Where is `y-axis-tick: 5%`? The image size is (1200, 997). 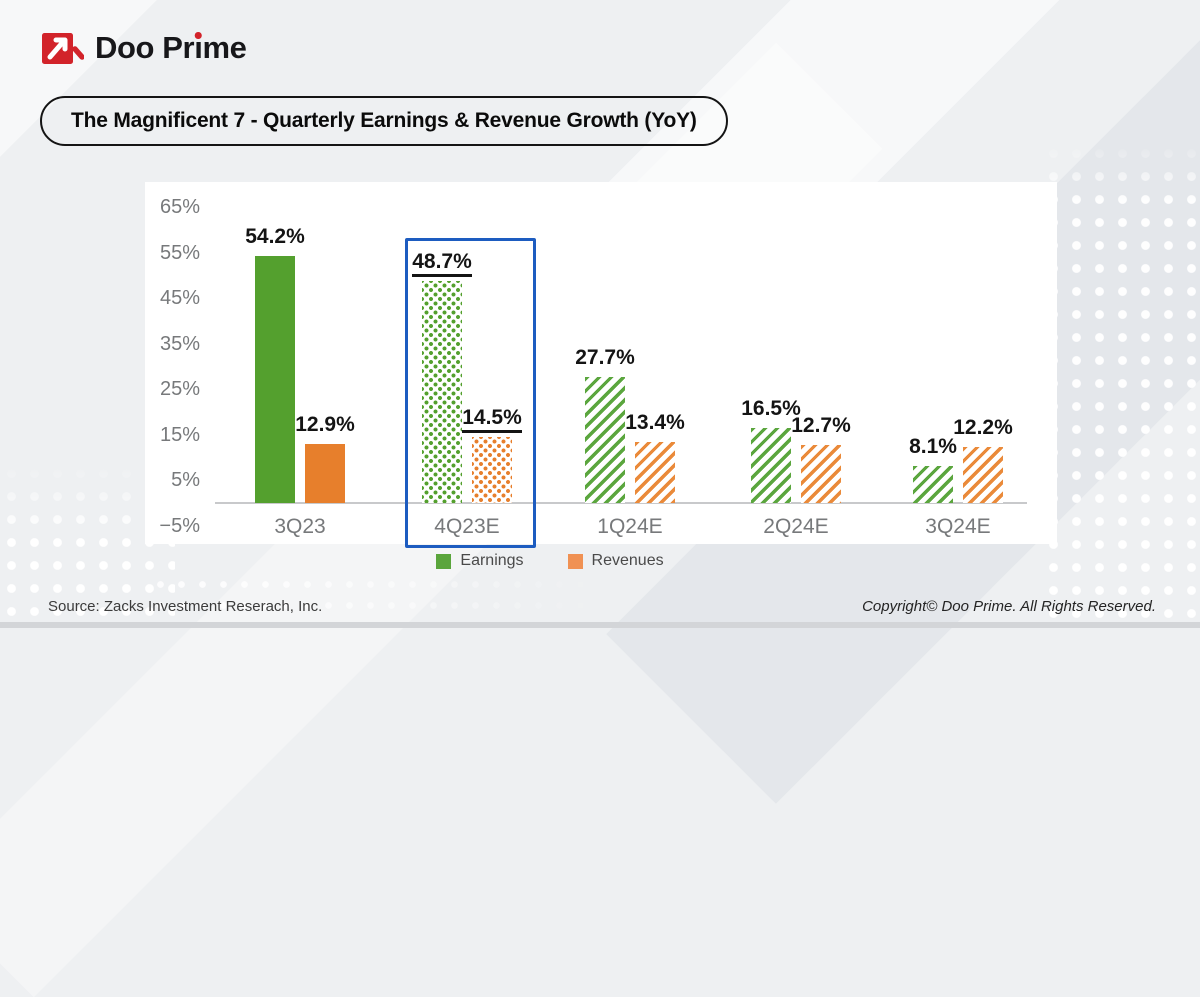
y-axis-tick: 5% is located at coordinates (185, 480).